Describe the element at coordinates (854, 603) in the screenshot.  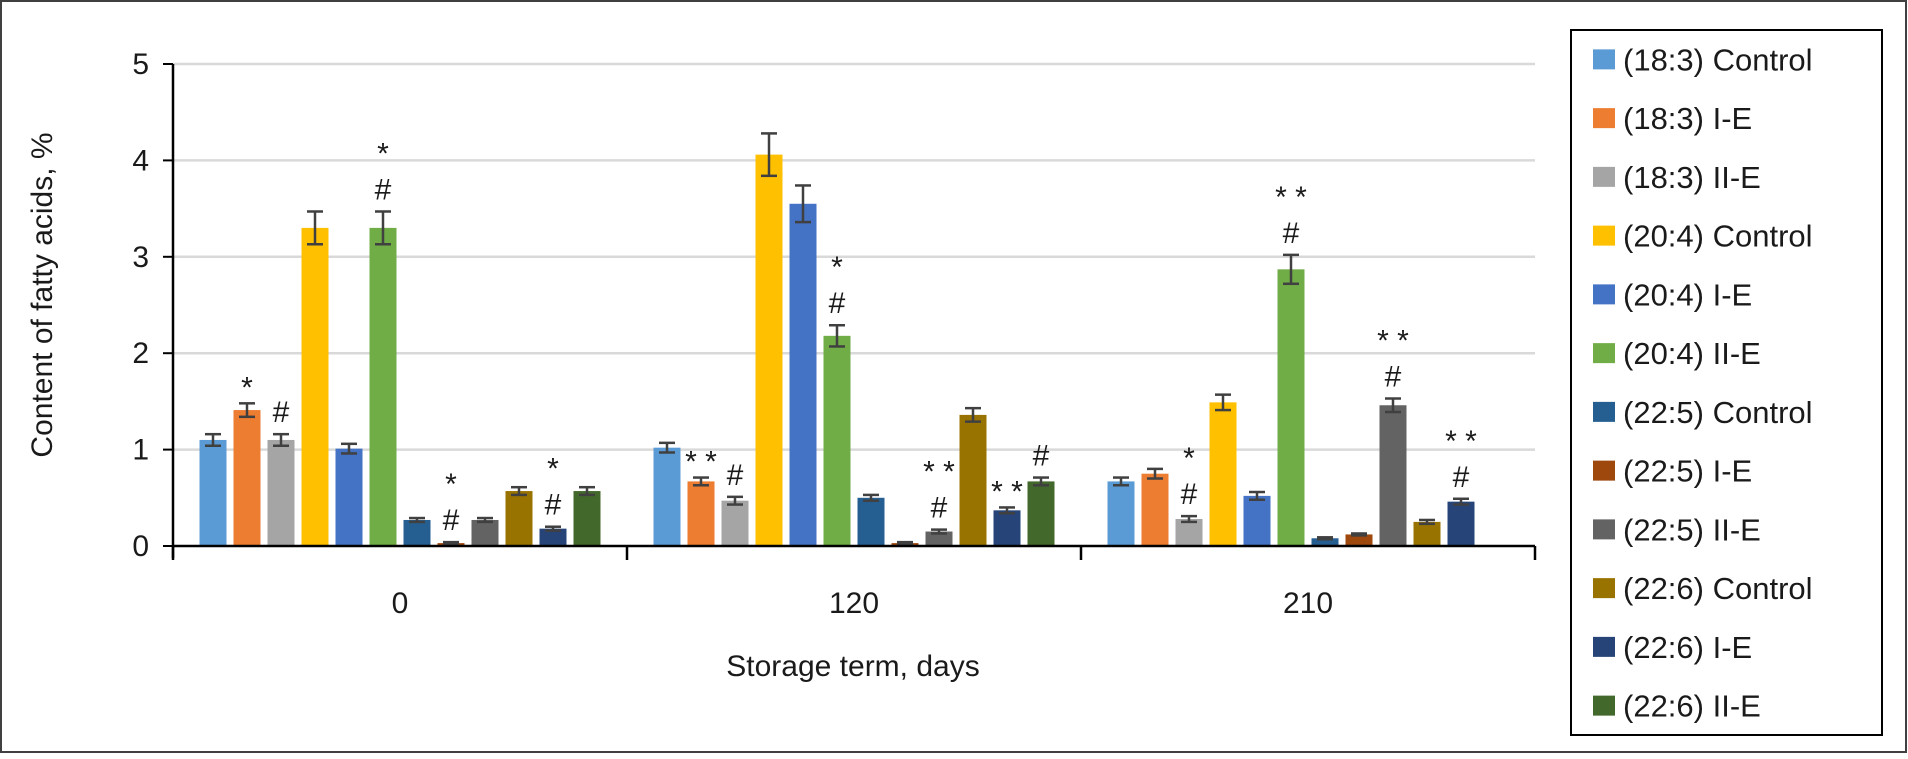
I see `x-tick-label: 120` at that location.